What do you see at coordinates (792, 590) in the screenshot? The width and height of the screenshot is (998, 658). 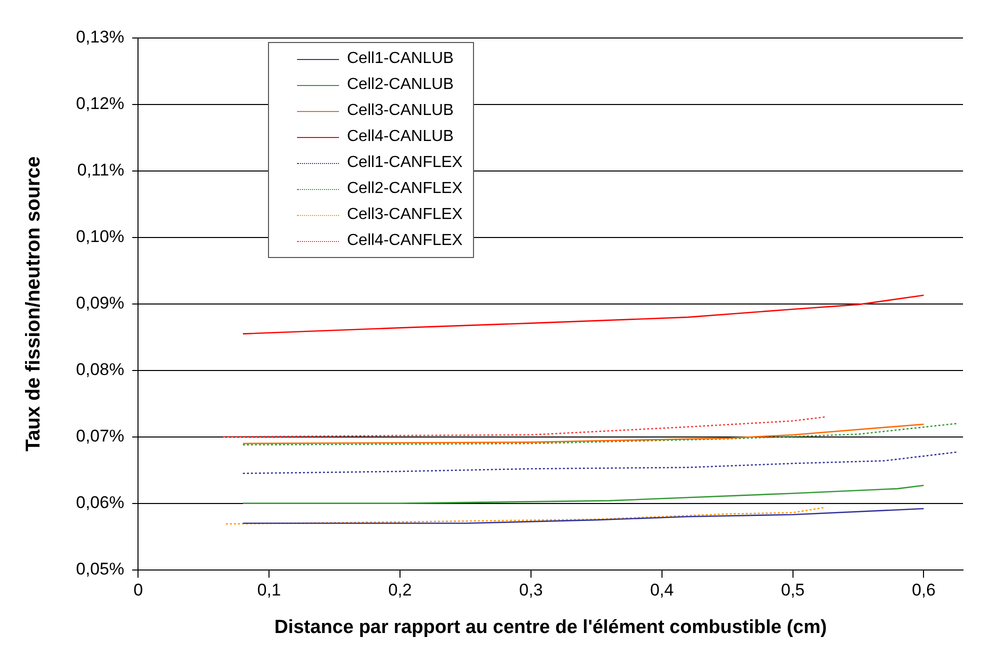 I see `x-tick-label: 0,5` at bounding box center [792, 590].